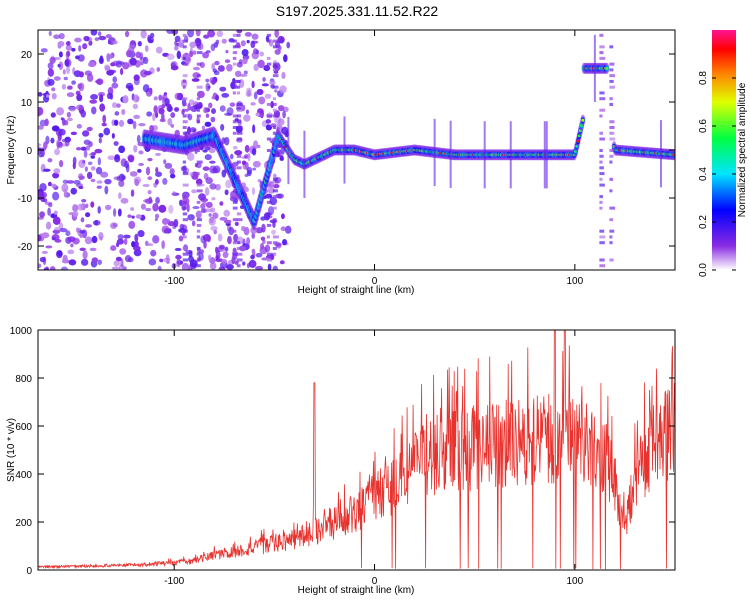 Image resolution: width=750 pixels, height=600 pixels. Describe the element at coordinates (29, 151) in the screenshot. I see `spectrogram-y-tick-label: 0` at that location.